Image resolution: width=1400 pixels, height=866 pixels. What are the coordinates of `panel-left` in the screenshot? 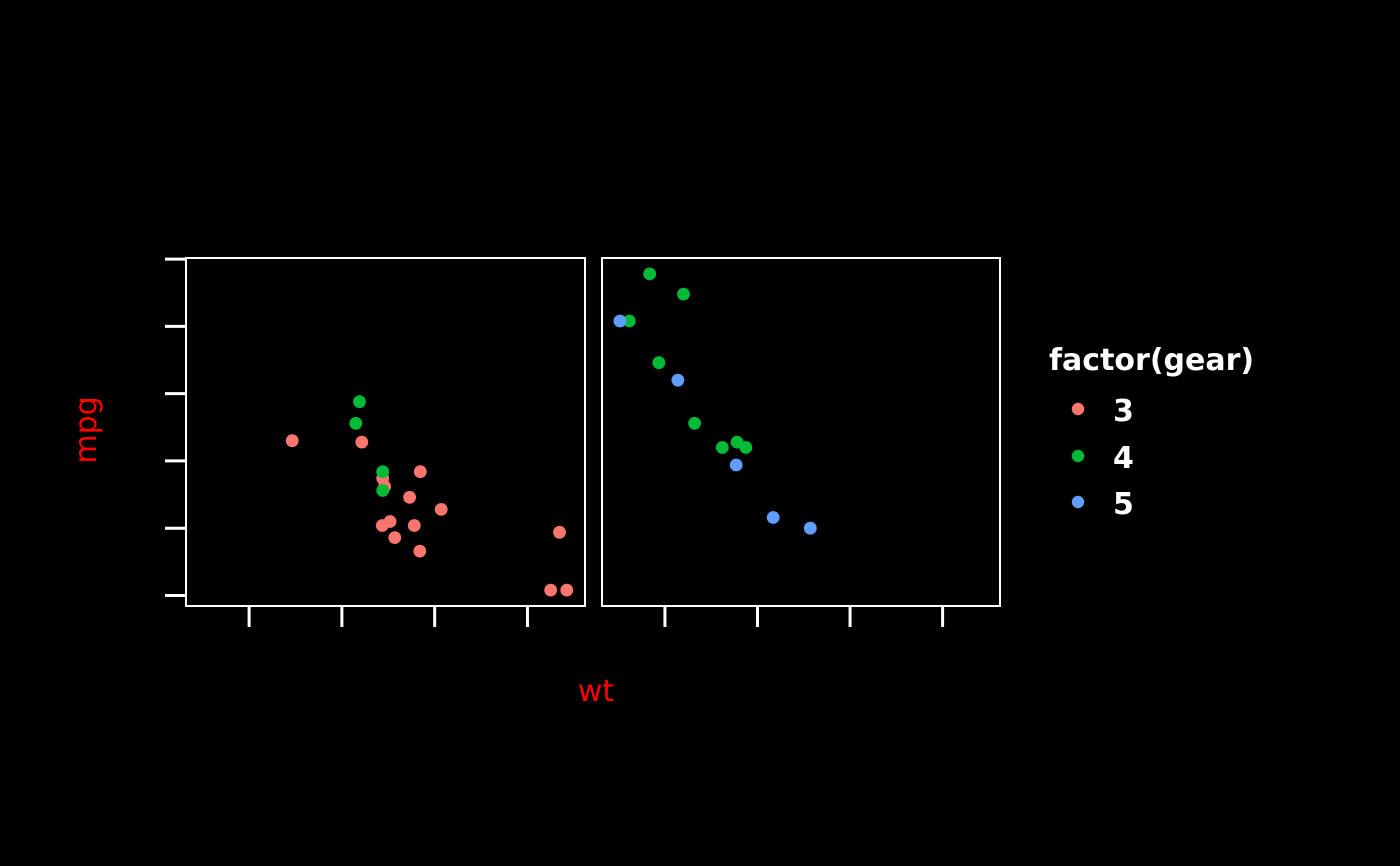 It's located at (385, 432).